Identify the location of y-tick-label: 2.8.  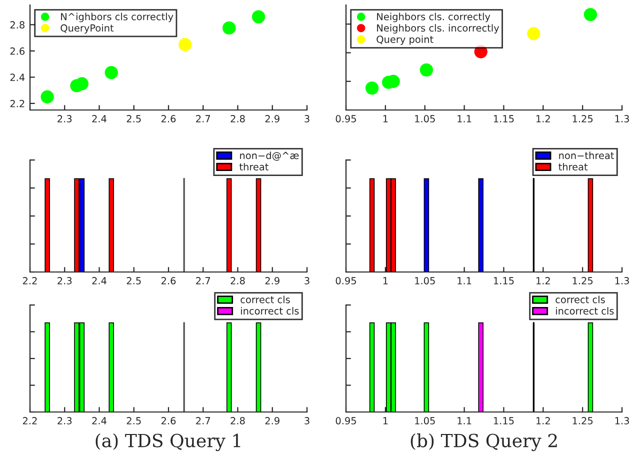
(17, 25).